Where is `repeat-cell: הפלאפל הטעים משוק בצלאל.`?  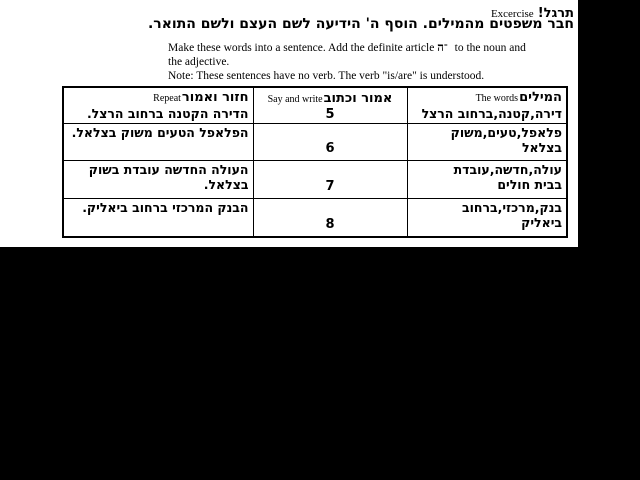
repeat-cell: הפלאפל הטעים משוק בצלאל. is located at coordinates (158, 142).